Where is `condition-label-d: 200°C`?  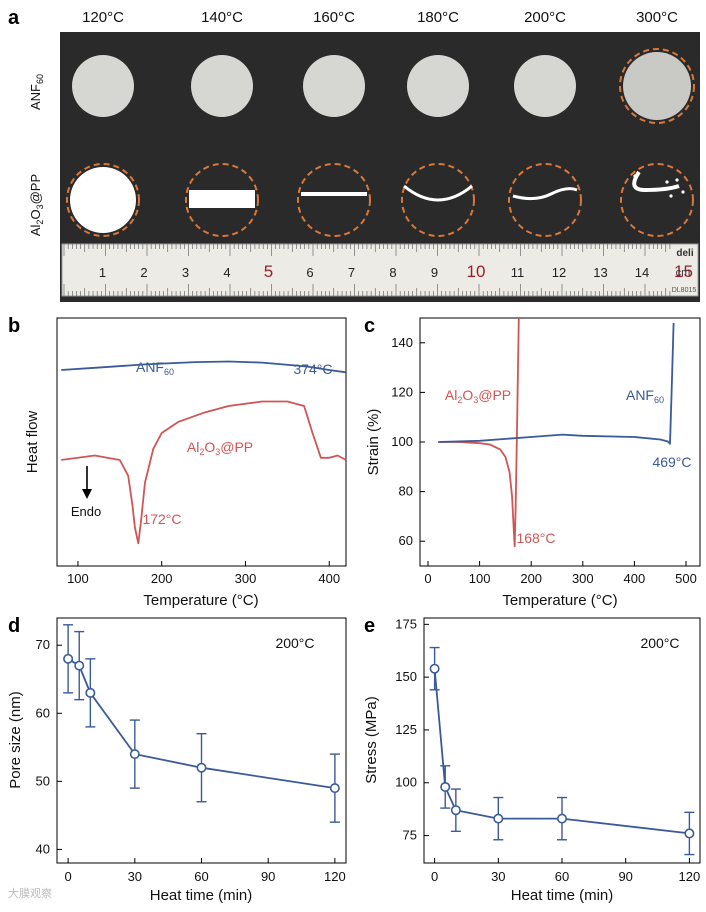
condition-label-d: 200°C is located at coordinates (294, 643).